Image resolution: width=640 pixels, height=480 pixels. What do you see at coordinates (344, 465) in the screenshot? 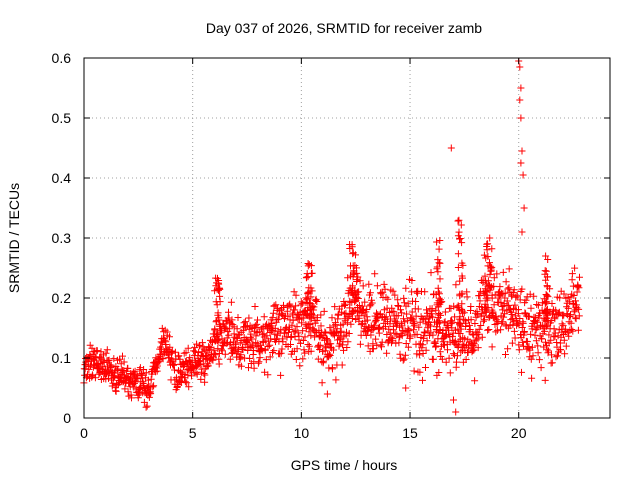
I see `x-axis-label: GPS time / hours` at bounding box center [344, 465].